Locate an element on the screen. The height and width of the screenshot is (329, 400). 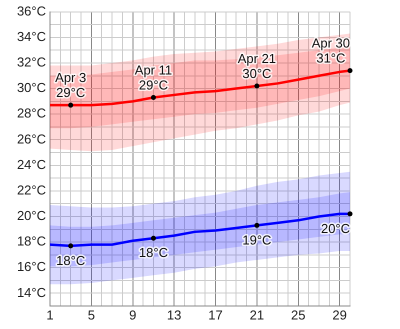
annotation: Apr 3 29°C is located at coordinates (70, 85).